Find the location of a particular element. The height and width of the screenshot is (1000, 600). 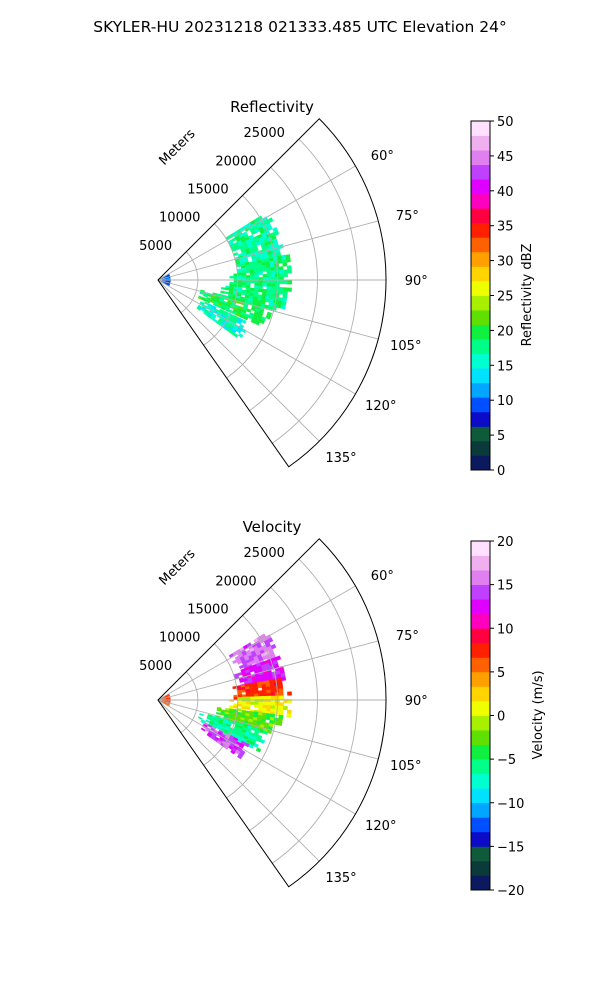

velocity-frame is located at coordinates (272, 713).